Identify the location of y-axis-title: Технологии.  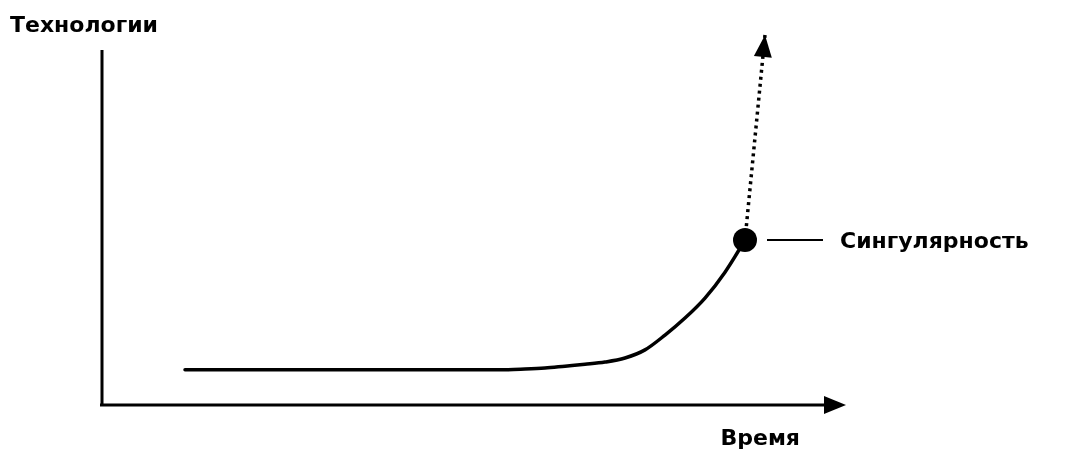
(84, 24).